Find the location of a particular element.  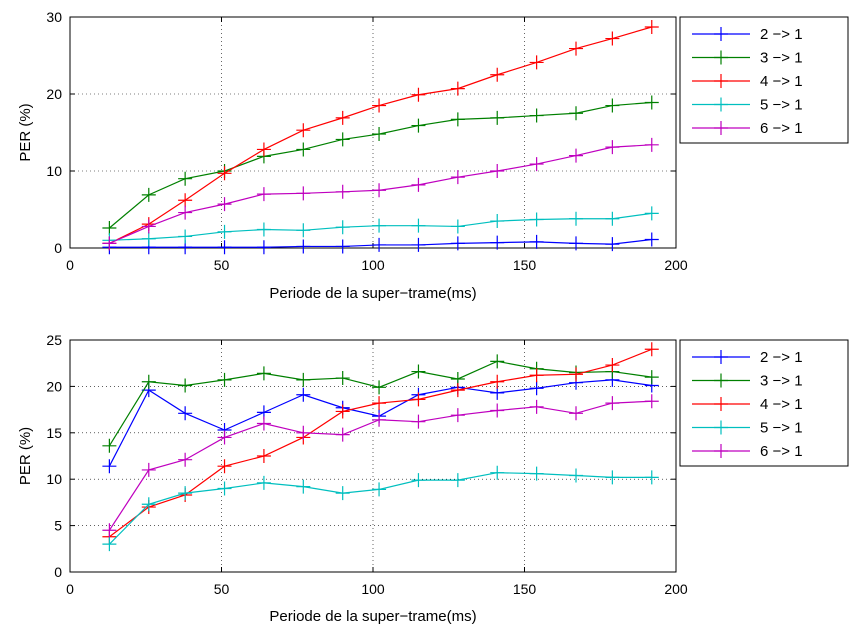

y-tick-label: 15 is located at coordinates (54, 433).